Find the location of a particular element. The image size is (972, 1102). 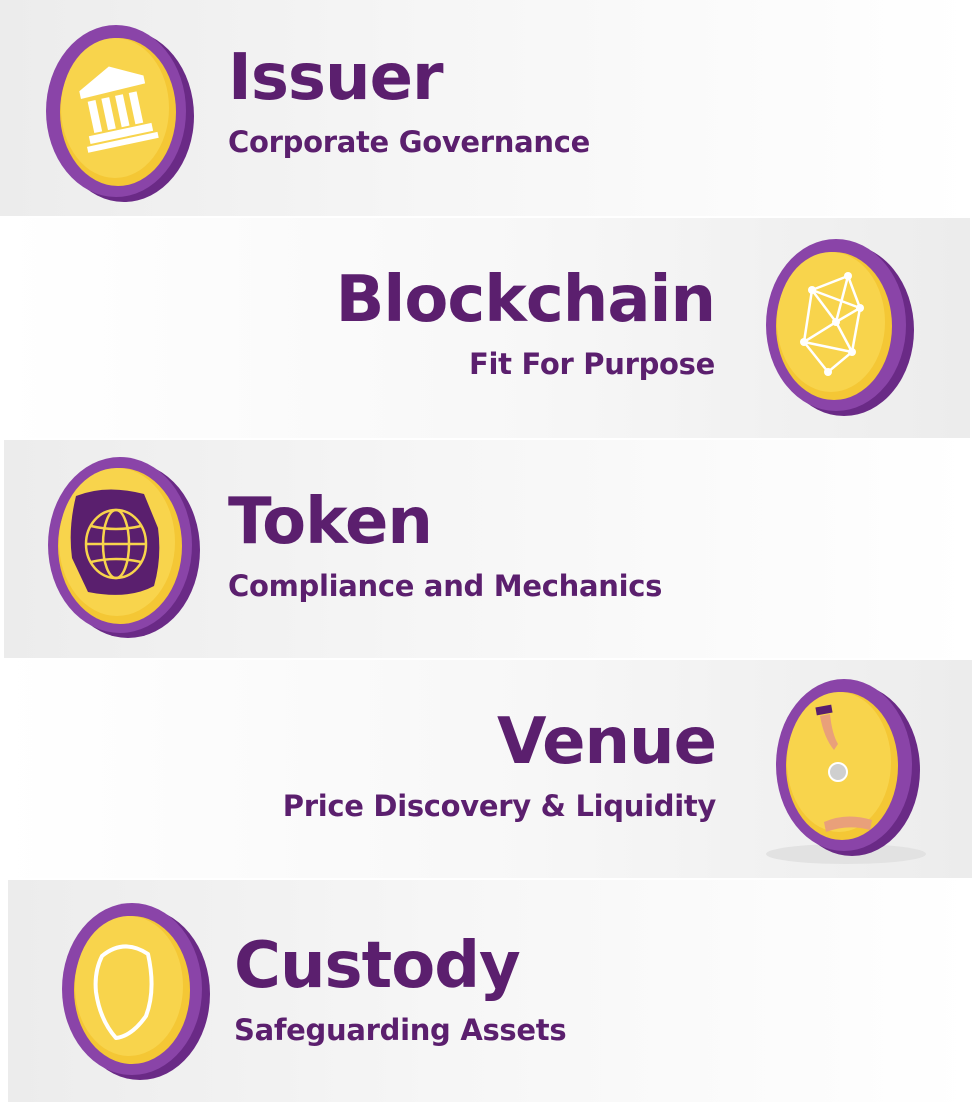

network-nodes-icon is located at coordinates (832, 324).